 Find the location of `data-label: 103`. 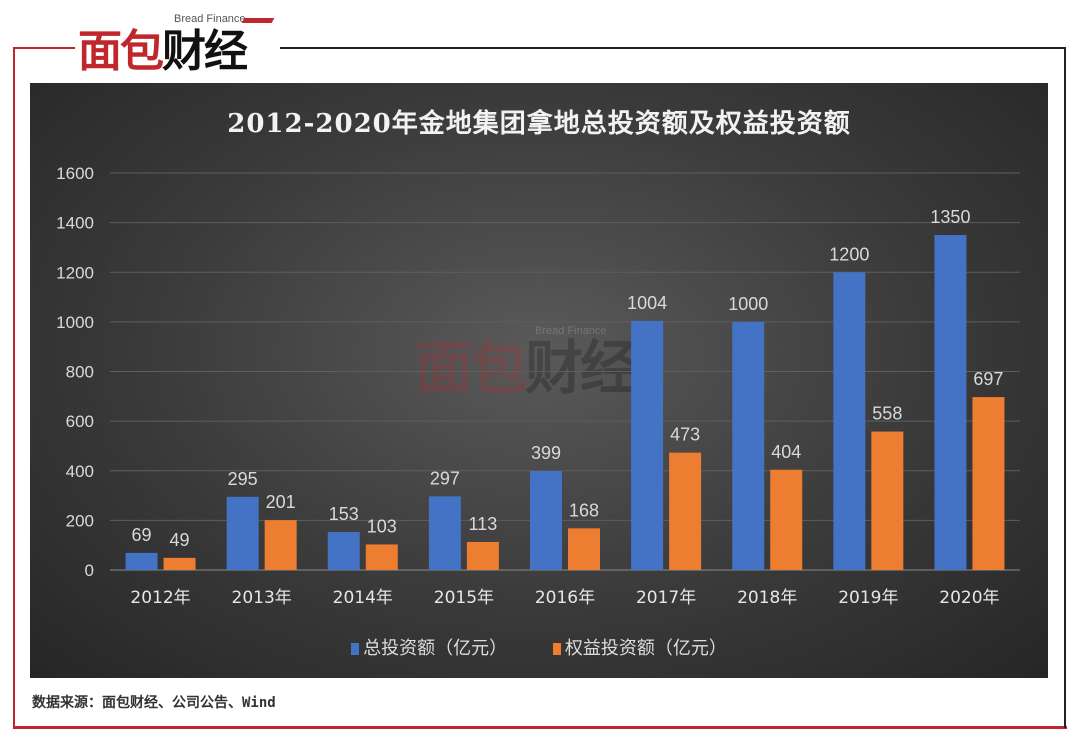

data-label: 103 is located at coordinates (382, 526).